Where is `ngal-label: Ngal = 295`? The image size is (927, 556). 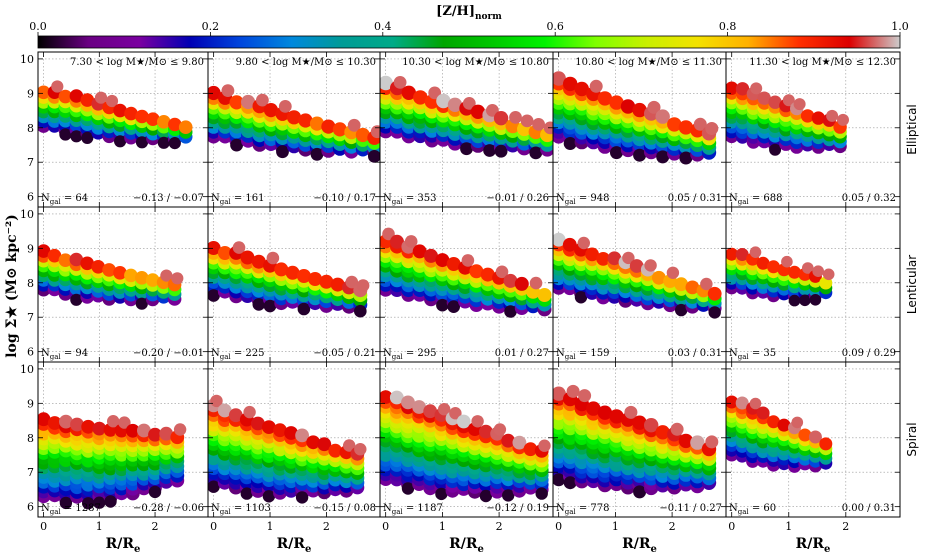
ngal-label: Ngal = 295 is located at coordinates (409, 354).